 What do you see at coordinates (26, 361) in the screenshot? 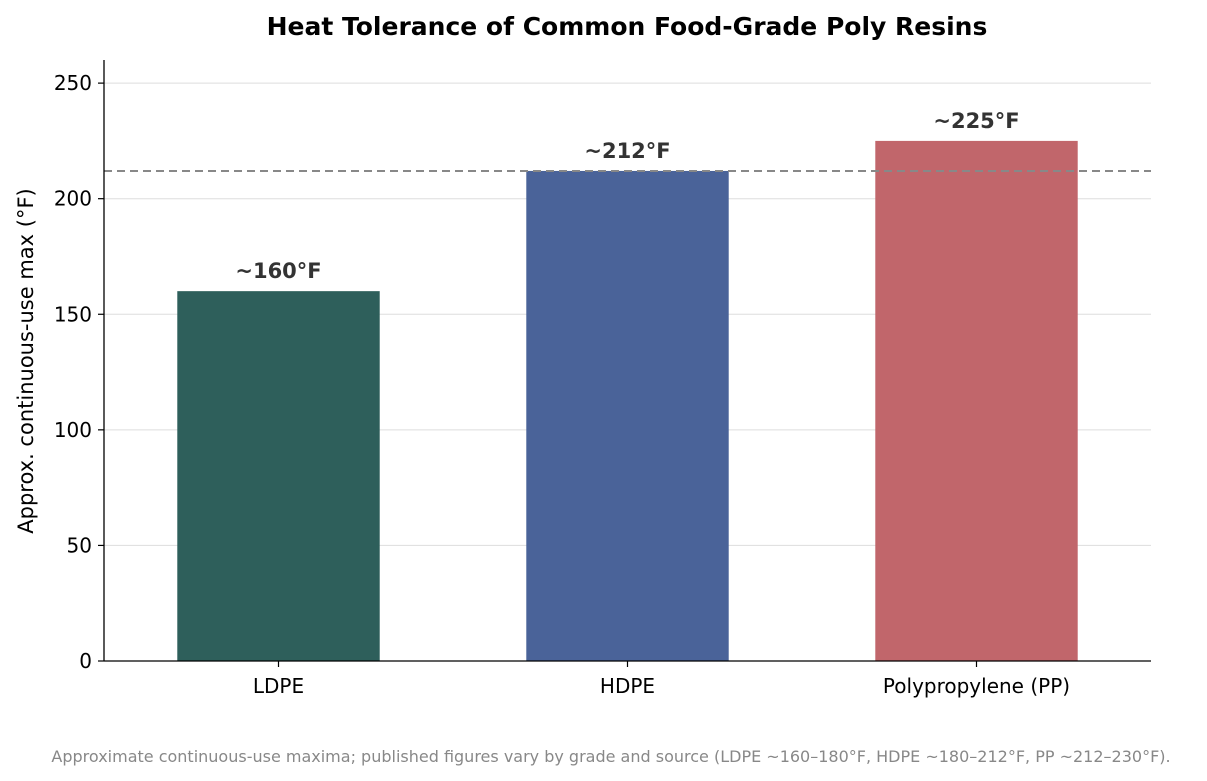
I see `y-axis-label: Approx. continuous-use max (°F)` at bounding box center [26, 361].